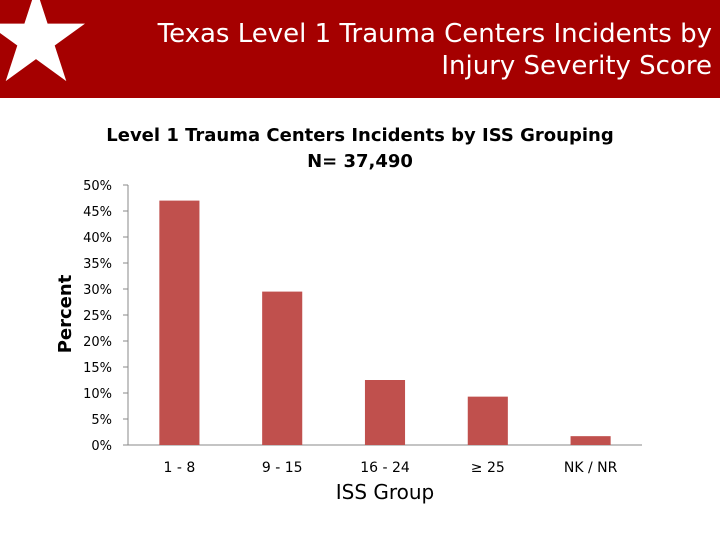  What do you see at coordinates (65, 313) in the screenshot?
I see `y-axis-label: Percent` at bounding box center [65, 313].